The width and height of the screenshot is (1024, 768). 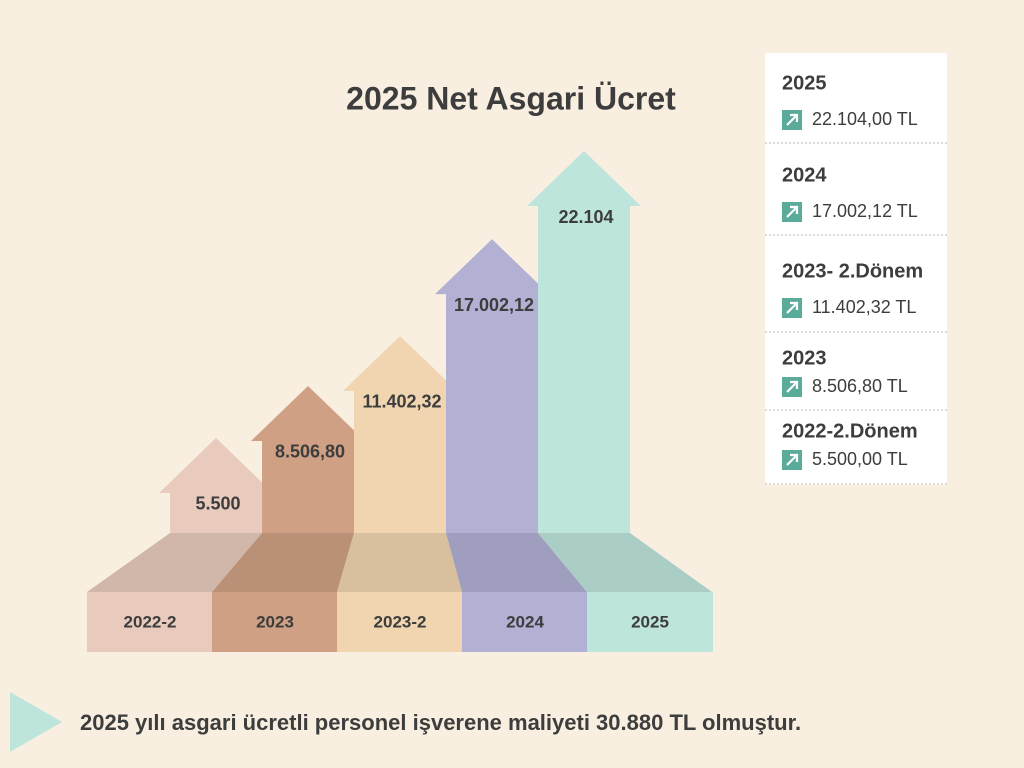 I want to click on panel-amount: 11.402,32 TL, so click(x=864, y=307).